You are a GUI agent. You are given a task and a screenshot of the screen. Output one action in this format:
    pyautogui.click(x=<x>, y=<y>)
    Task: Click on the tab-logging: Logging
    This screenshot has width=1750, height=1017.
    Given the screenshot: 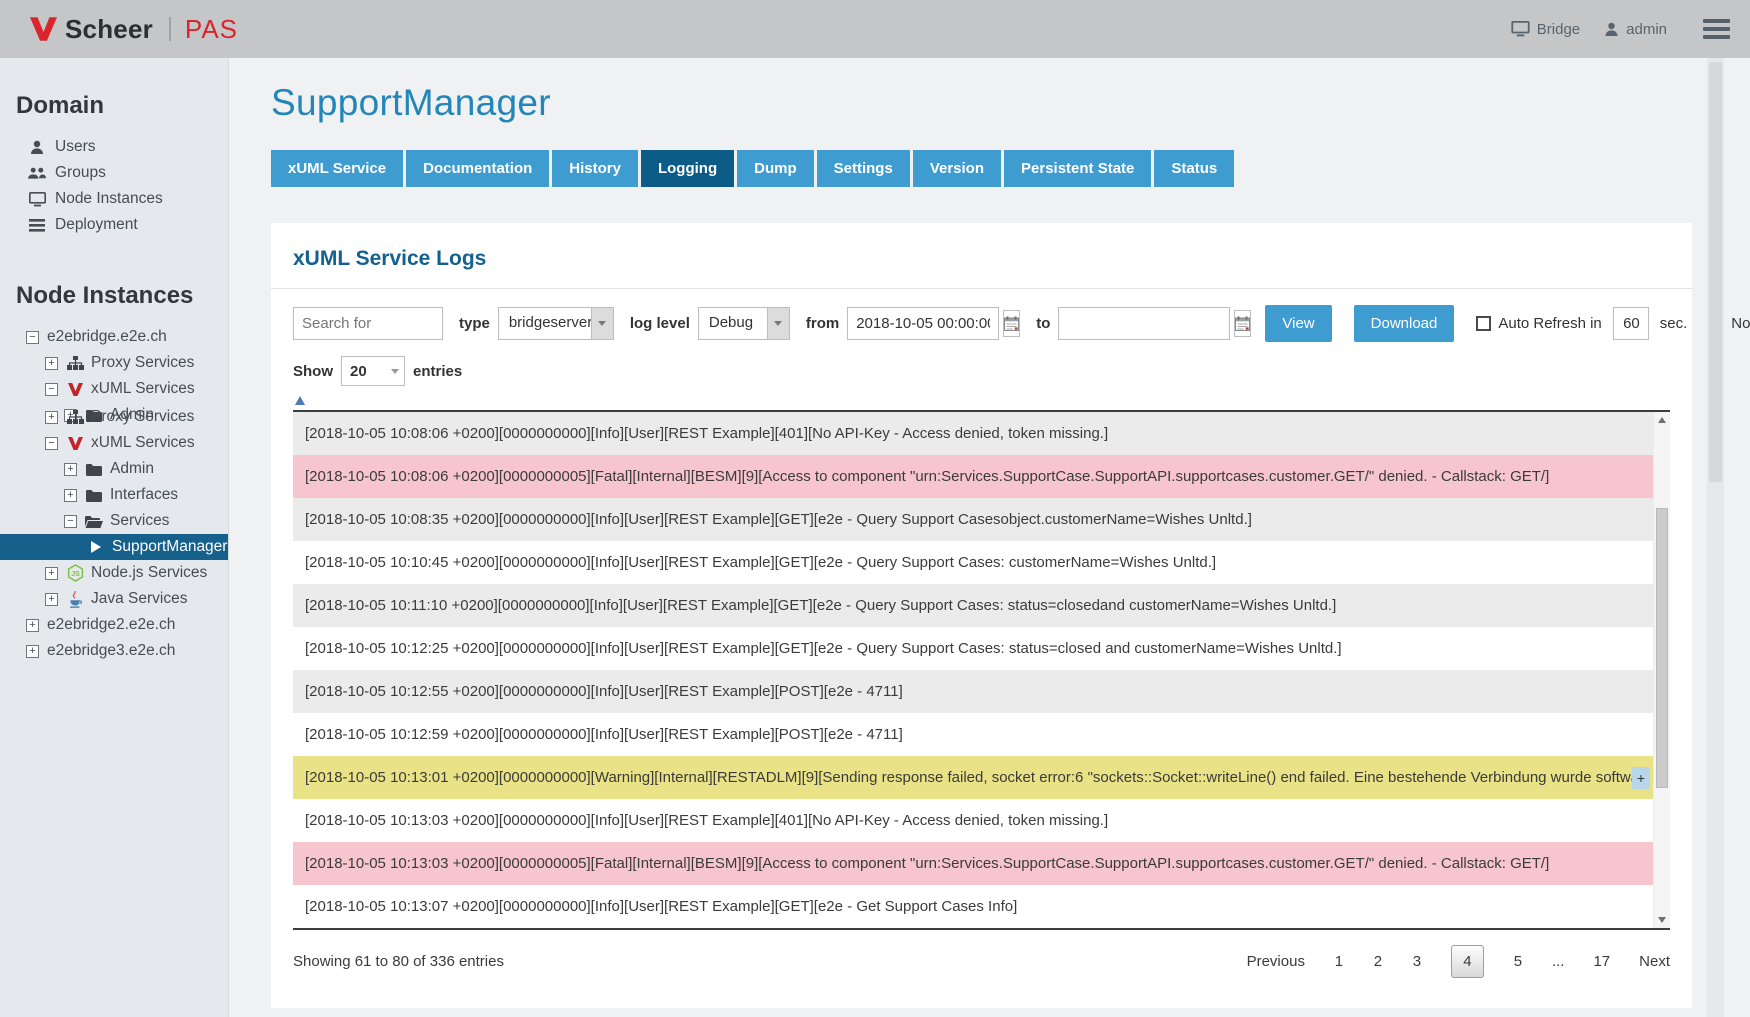 What is the action you would take?
    pyautogui.click(x=687, y=168)
    